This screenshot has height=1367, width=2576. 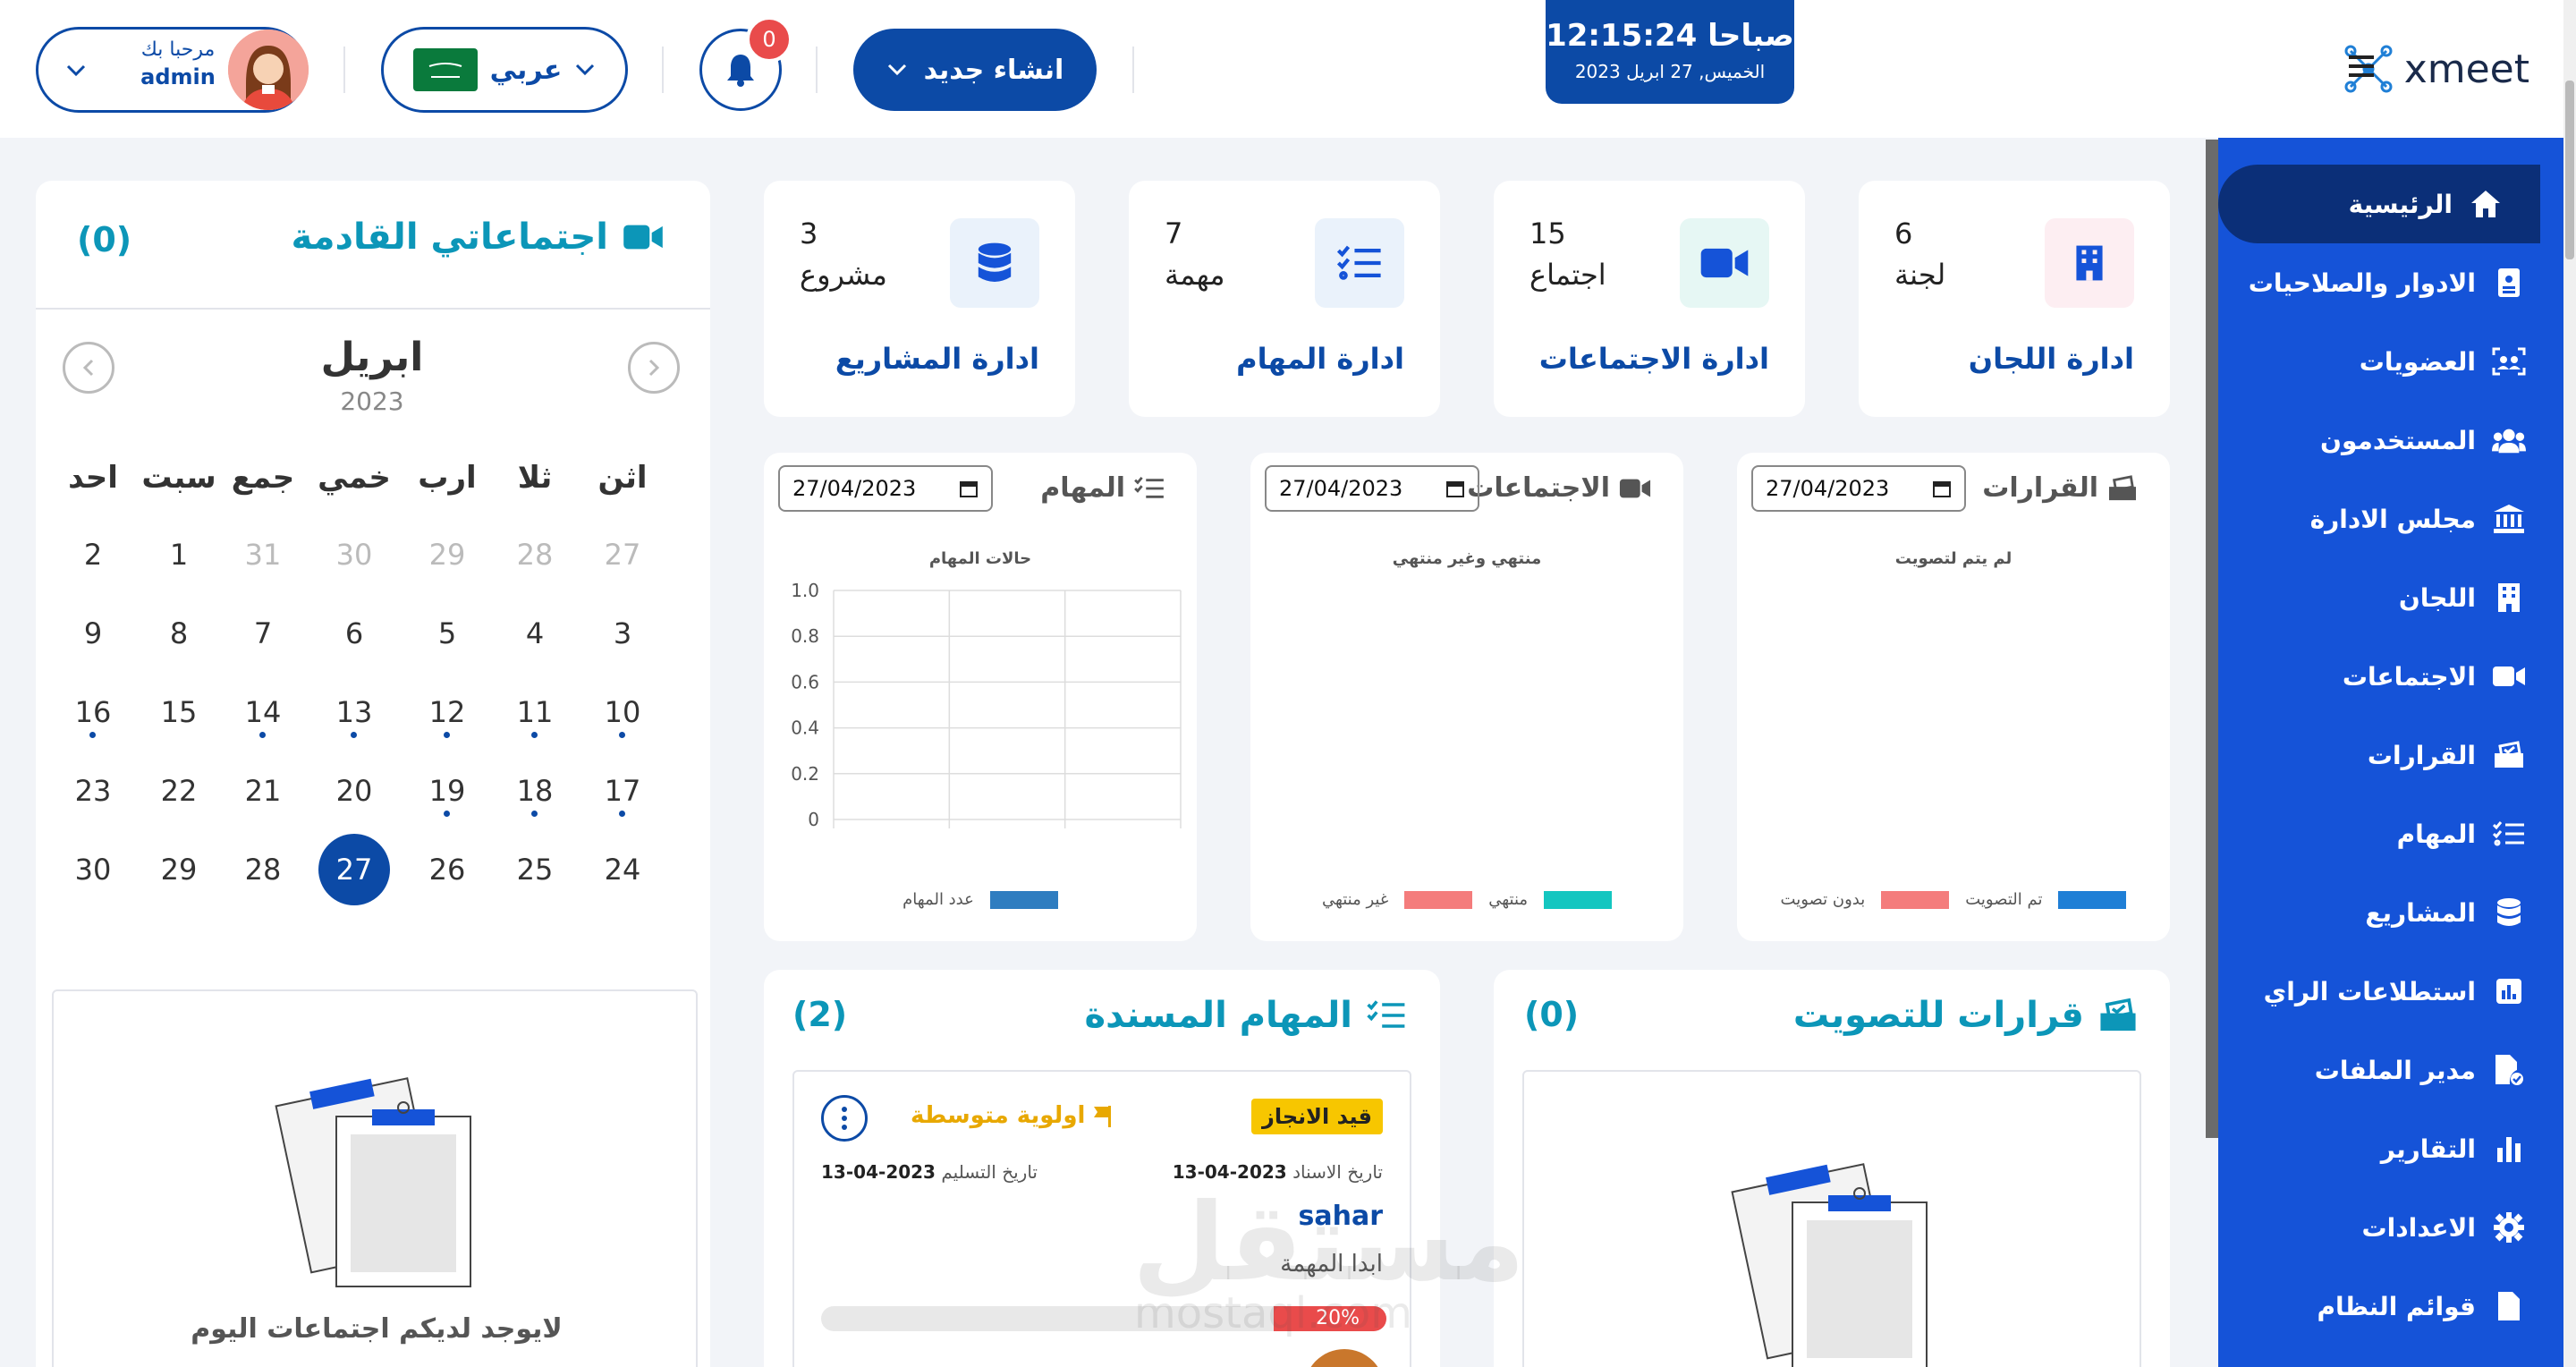 What do you see at coordinates (2390, 597) in the screenshot?
I see `sidebar-item-committees: اللجان` at bounding box center [2390, 597].